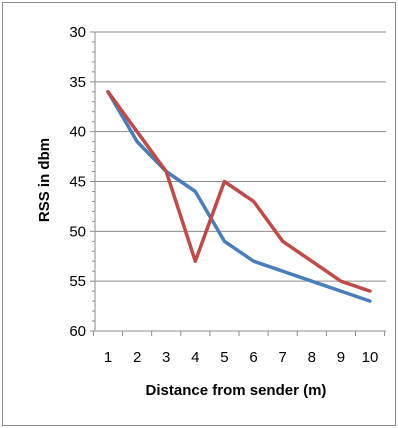  I want to click on y-tick-label: 40, so click(77, 132).